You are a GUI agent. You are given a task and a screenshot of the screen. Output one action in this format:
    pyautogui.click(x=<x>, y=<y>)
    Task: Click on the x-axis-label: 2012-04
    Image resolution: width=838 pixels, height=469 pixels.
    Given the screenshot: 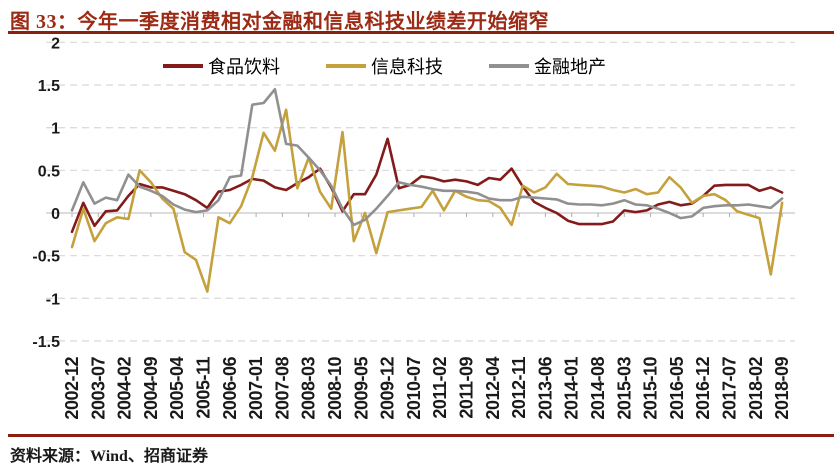 What is the action you would take?
    pyautogui.click(x=493, y=388)
    